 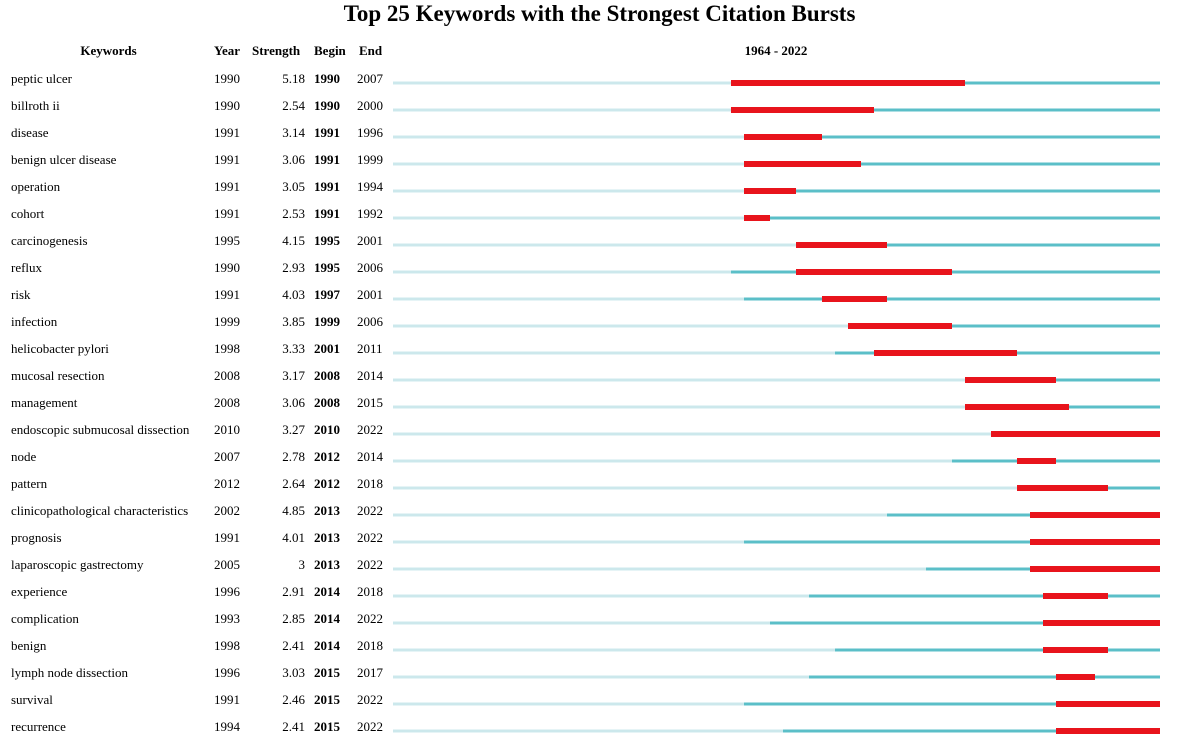 What do you see at coordinates (276, 50) in the screenshot?
I see `header-strength: Strength` at bounding box center [276, 50].